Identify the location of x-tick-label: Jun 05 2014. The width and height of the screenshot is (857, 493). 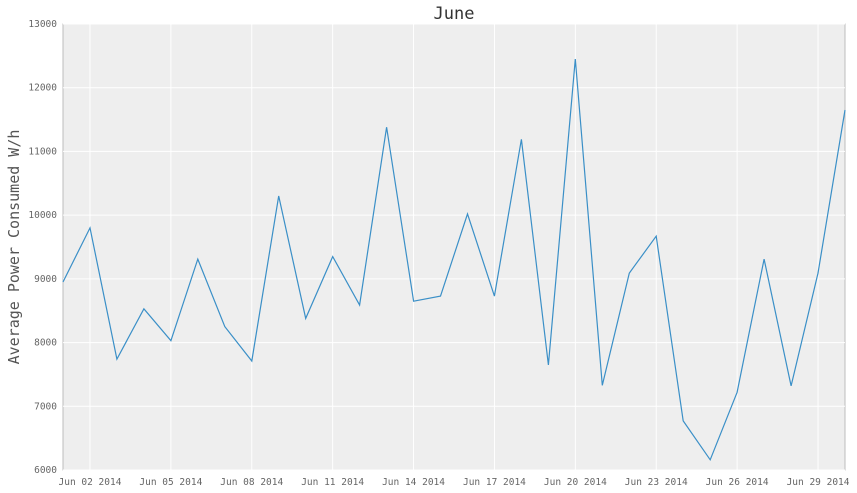
(170, 482).